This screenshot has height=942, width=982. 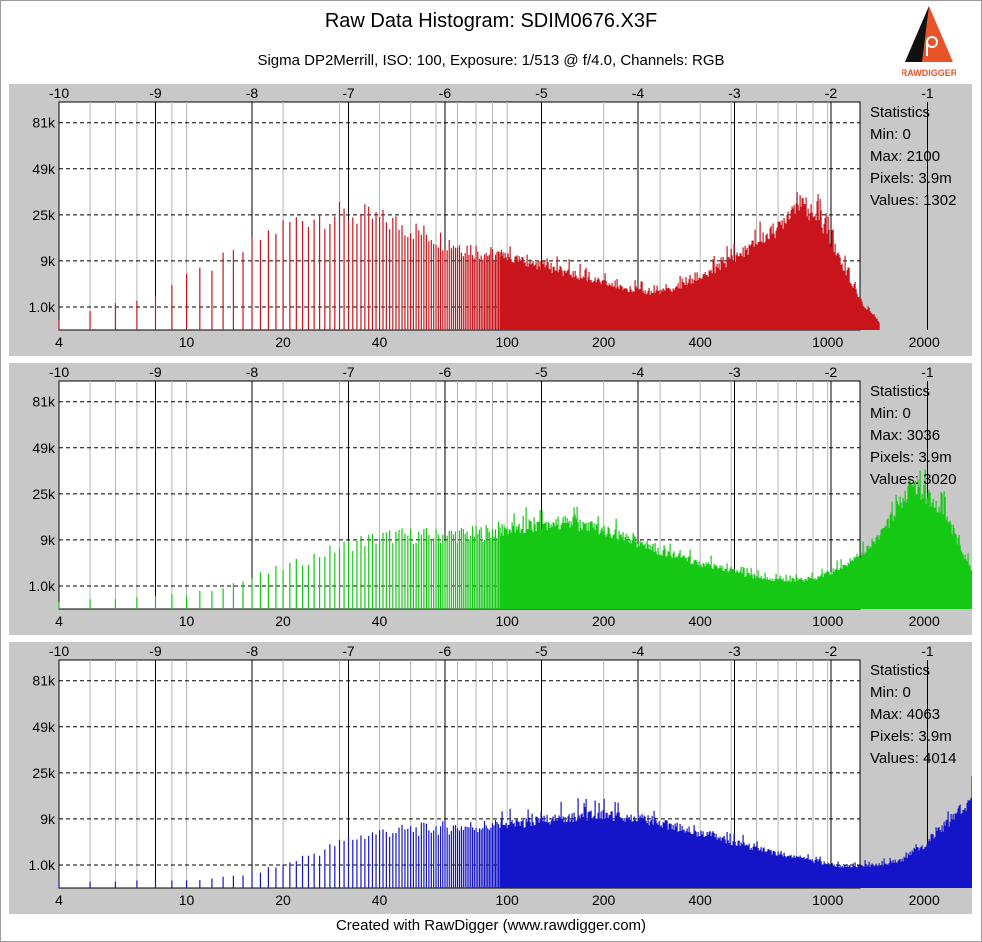 I want to click on y-tick-label: 25k, so click(x=44, y=494).